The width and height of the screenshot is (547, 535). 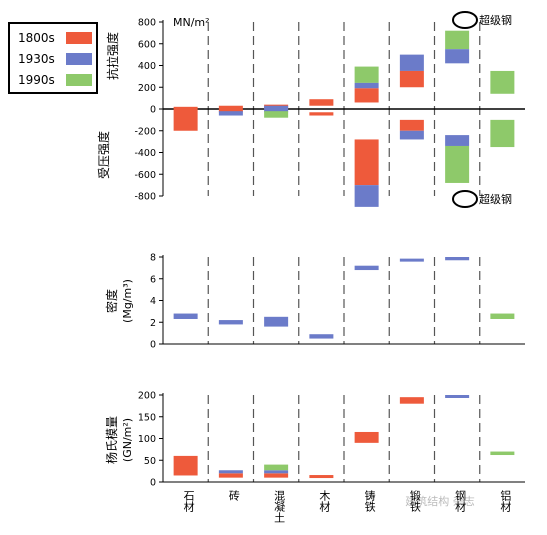 I want to click on density-label: 密度, so click(x=111, y=301).